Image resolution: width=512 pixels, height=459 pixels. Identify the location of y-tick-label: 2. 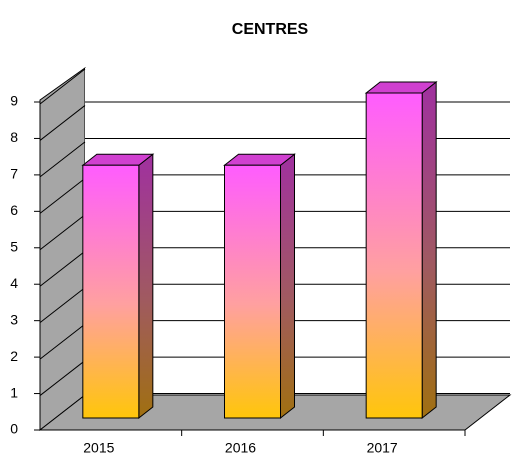
(14, 356).